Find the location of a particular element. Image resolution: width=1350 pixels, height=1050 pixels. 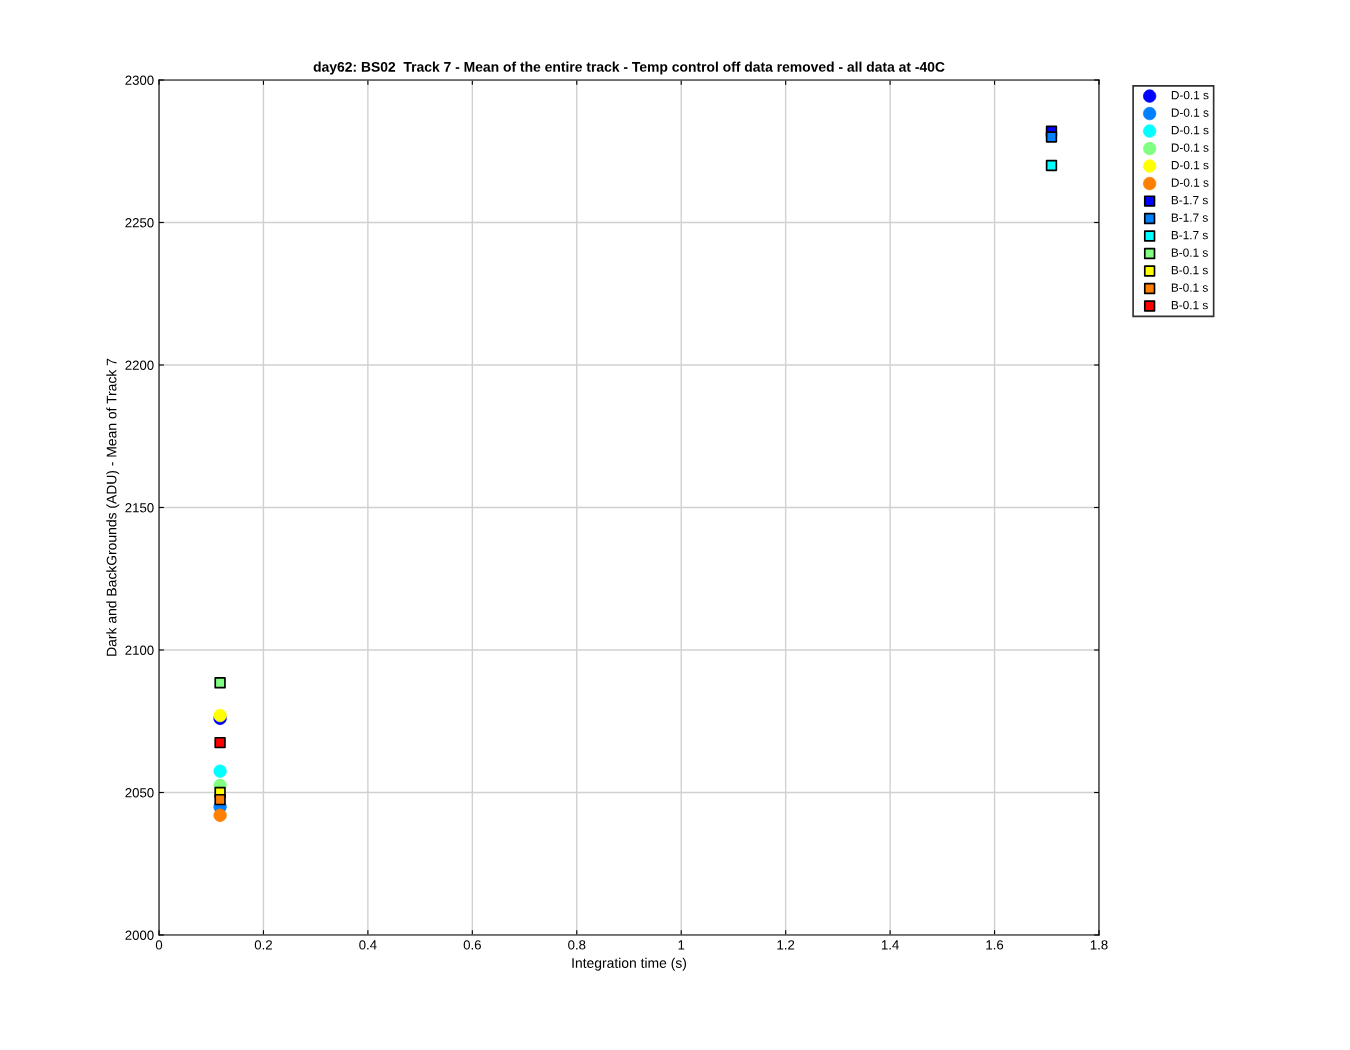

x-tick-label: 1 is located at coordinates (681, 945).